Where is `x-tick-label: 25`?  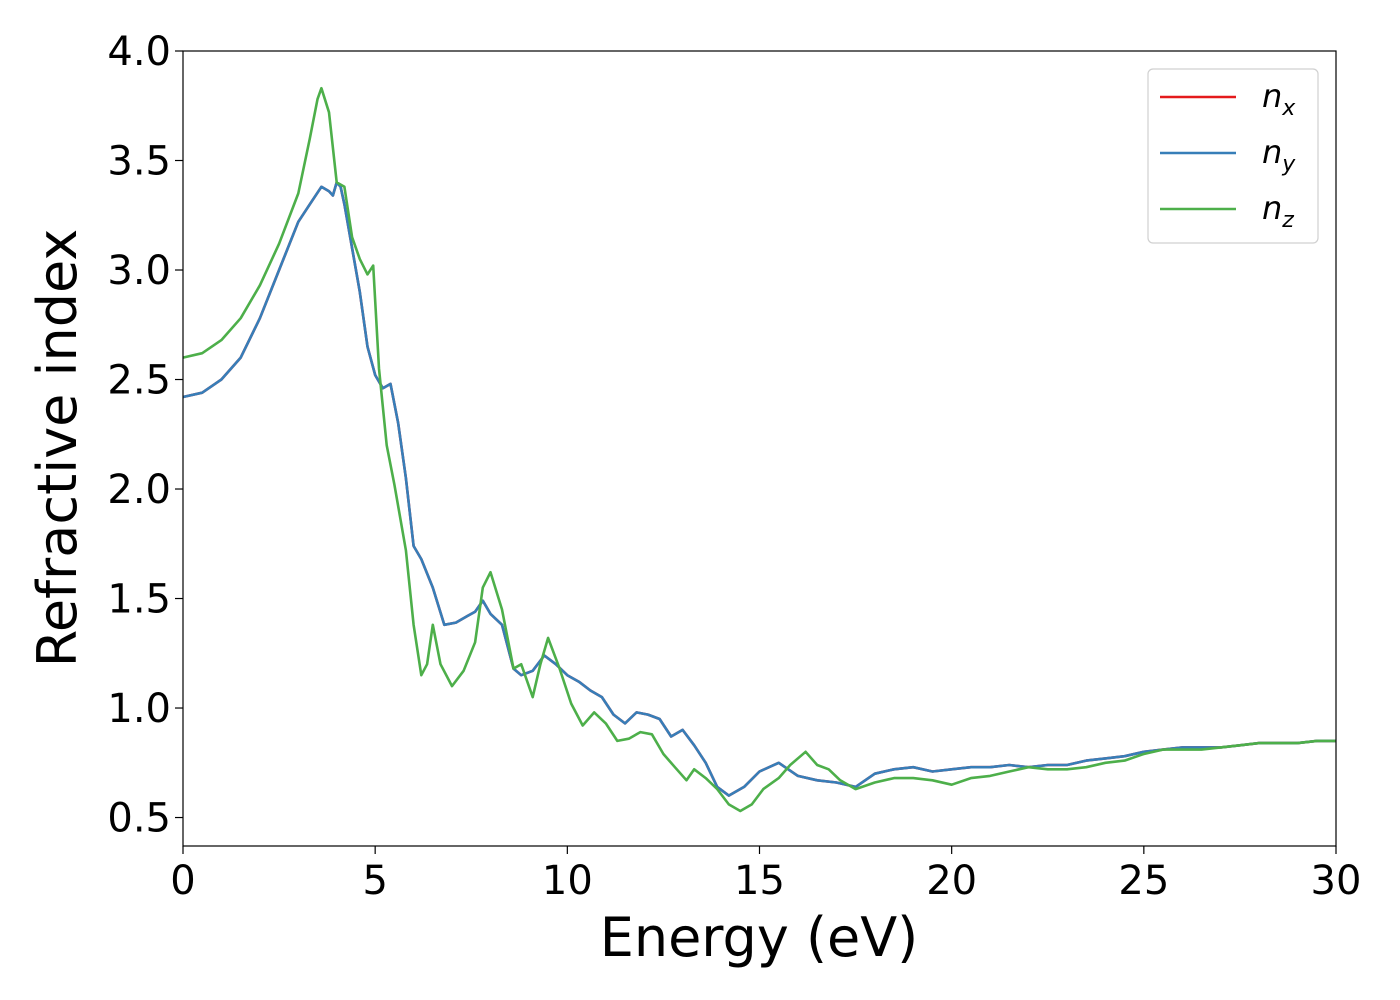 x-tick-label: 25 is located at coordinates (1143, 881).